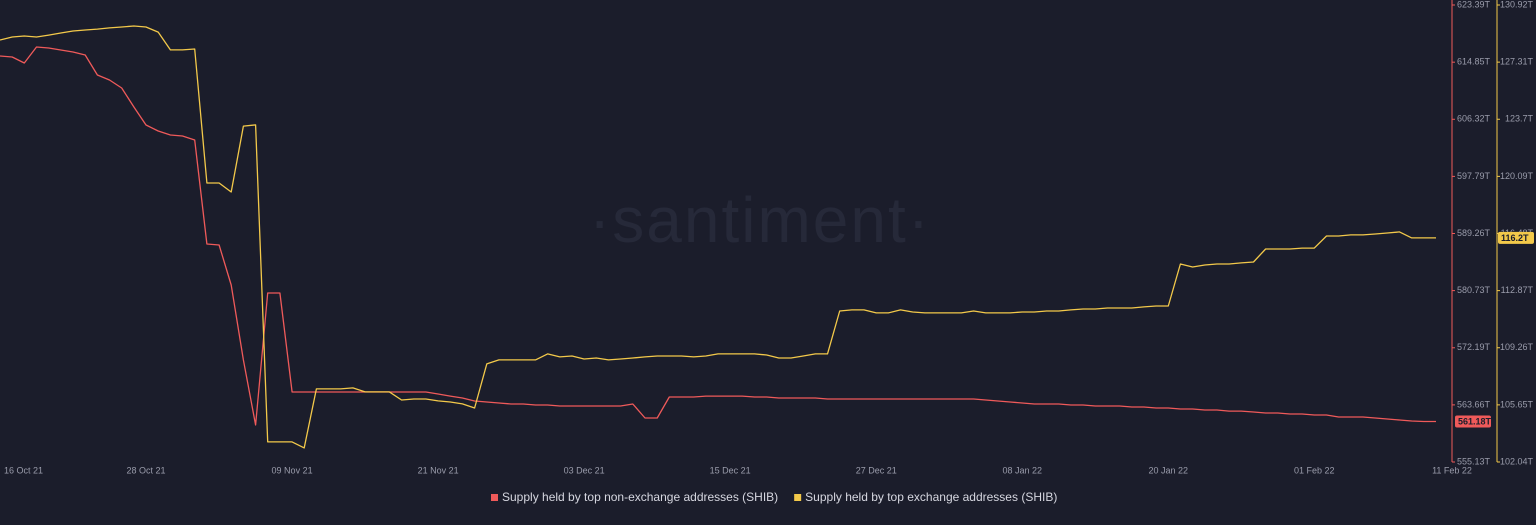 The width and height of the screenshot is (1536, 525). What do you see at coordinates (876, 470) in the screenshot?
I see `x-tick-label: 27 Dec 21` at bounding box center [876, 470].